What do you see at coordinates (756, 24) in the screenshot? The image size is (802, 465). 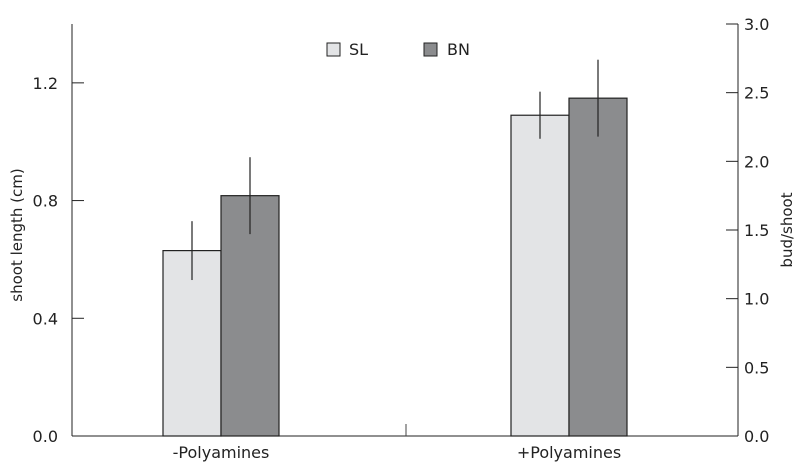 I see `right-y-tick-label: 3.0` at bounding box center [756, 24].